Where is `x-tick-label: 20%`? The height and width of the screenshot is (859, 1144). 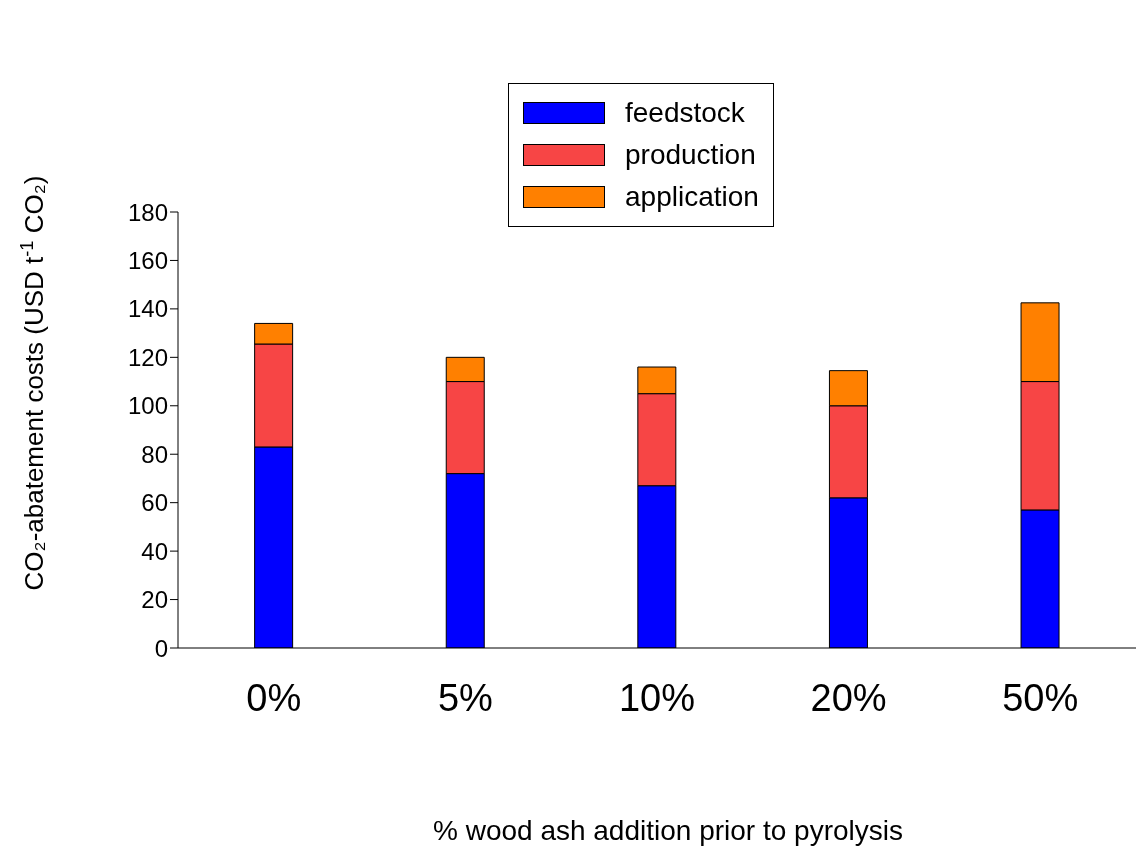 x-tick-label: 20% is located at coordinates (848, 697).